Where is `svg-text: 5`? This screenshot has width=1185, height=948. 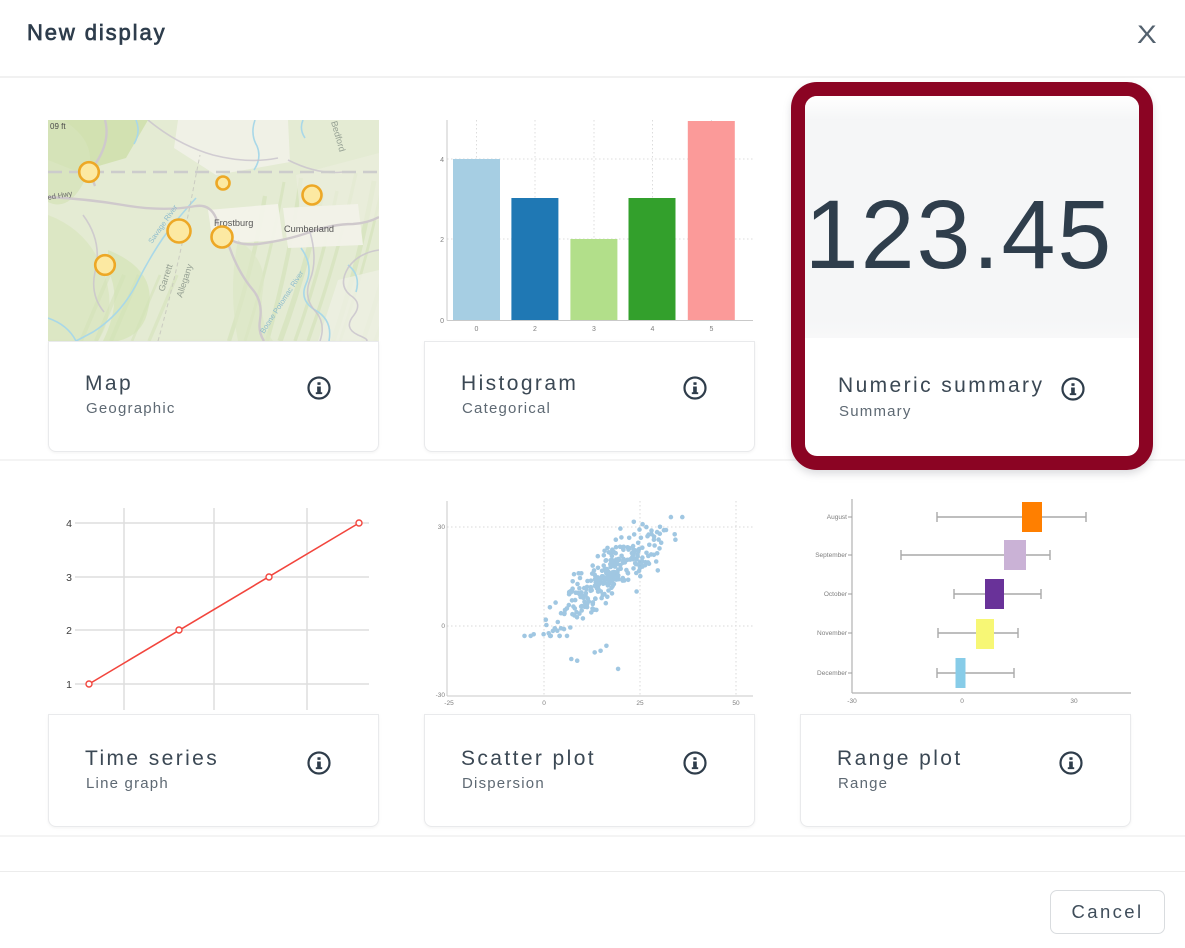 svg-text: 5 is located at coordinates (711, 329).